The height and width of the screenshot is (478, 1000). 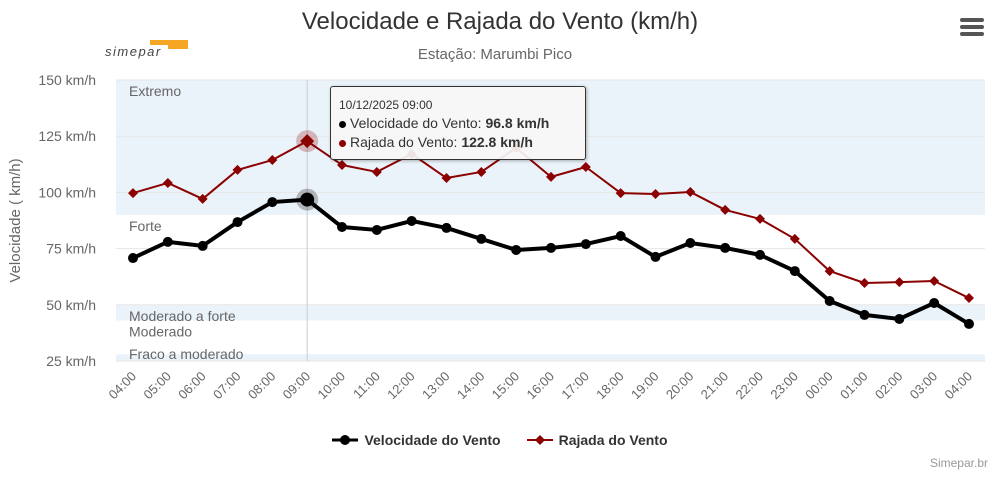 I want to click on x-tick-label: 11:00, so click(x=366, y=385).